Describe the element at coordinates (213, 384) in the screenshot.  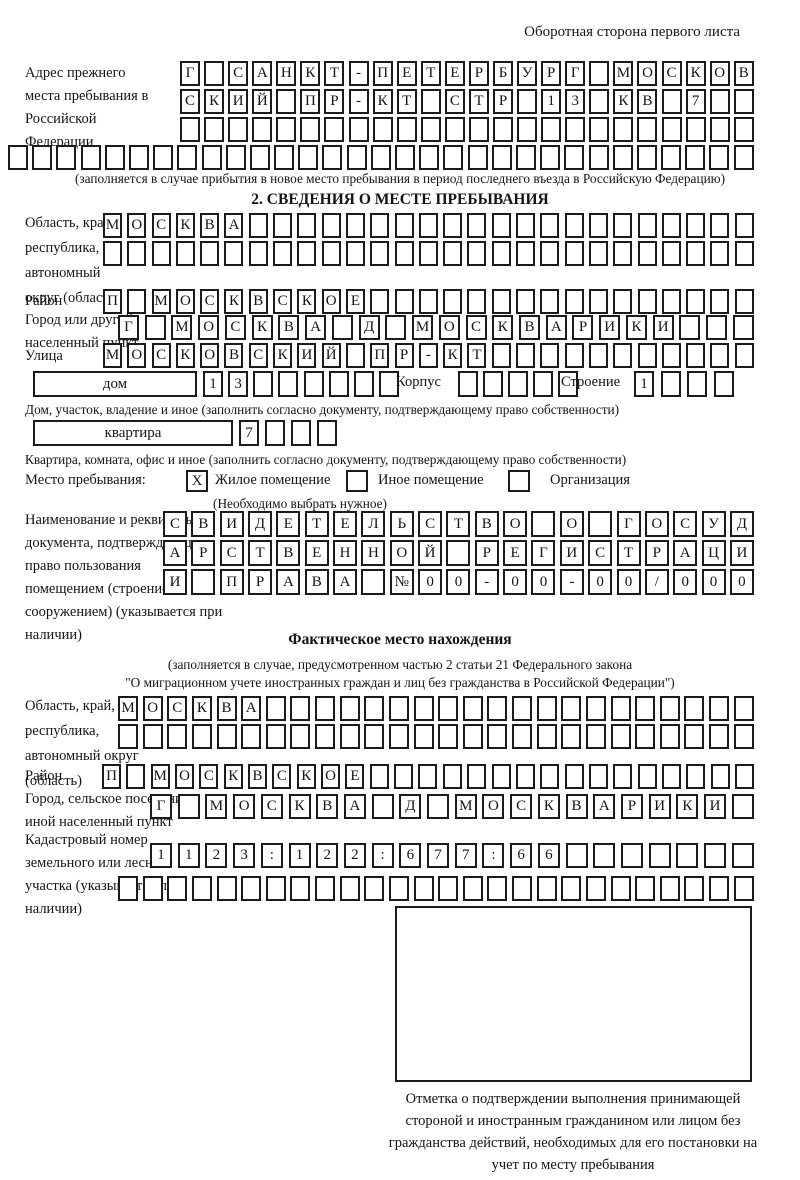
I see `char-cell: 1` at that location.